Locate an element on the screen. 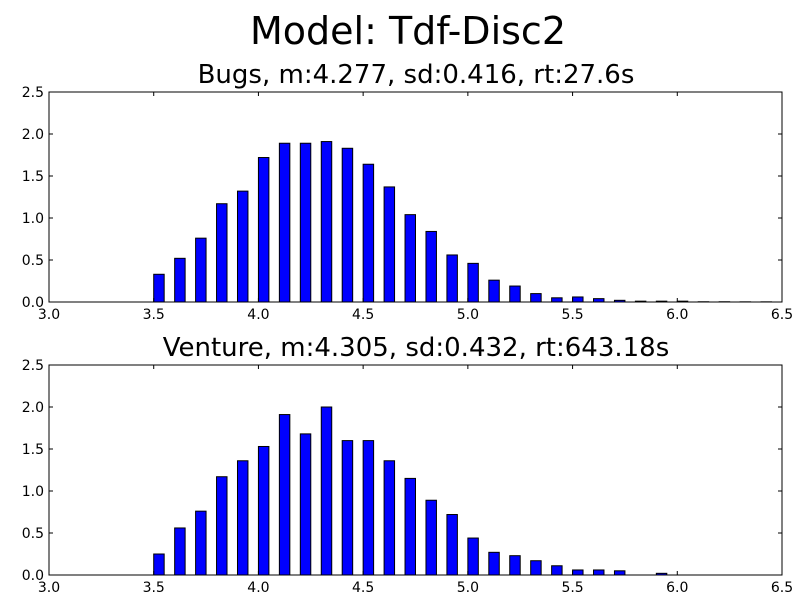 This screenshot has width=812, height=612. venture-x-tick-label: 4.5 is located at coordinates (363, 588).